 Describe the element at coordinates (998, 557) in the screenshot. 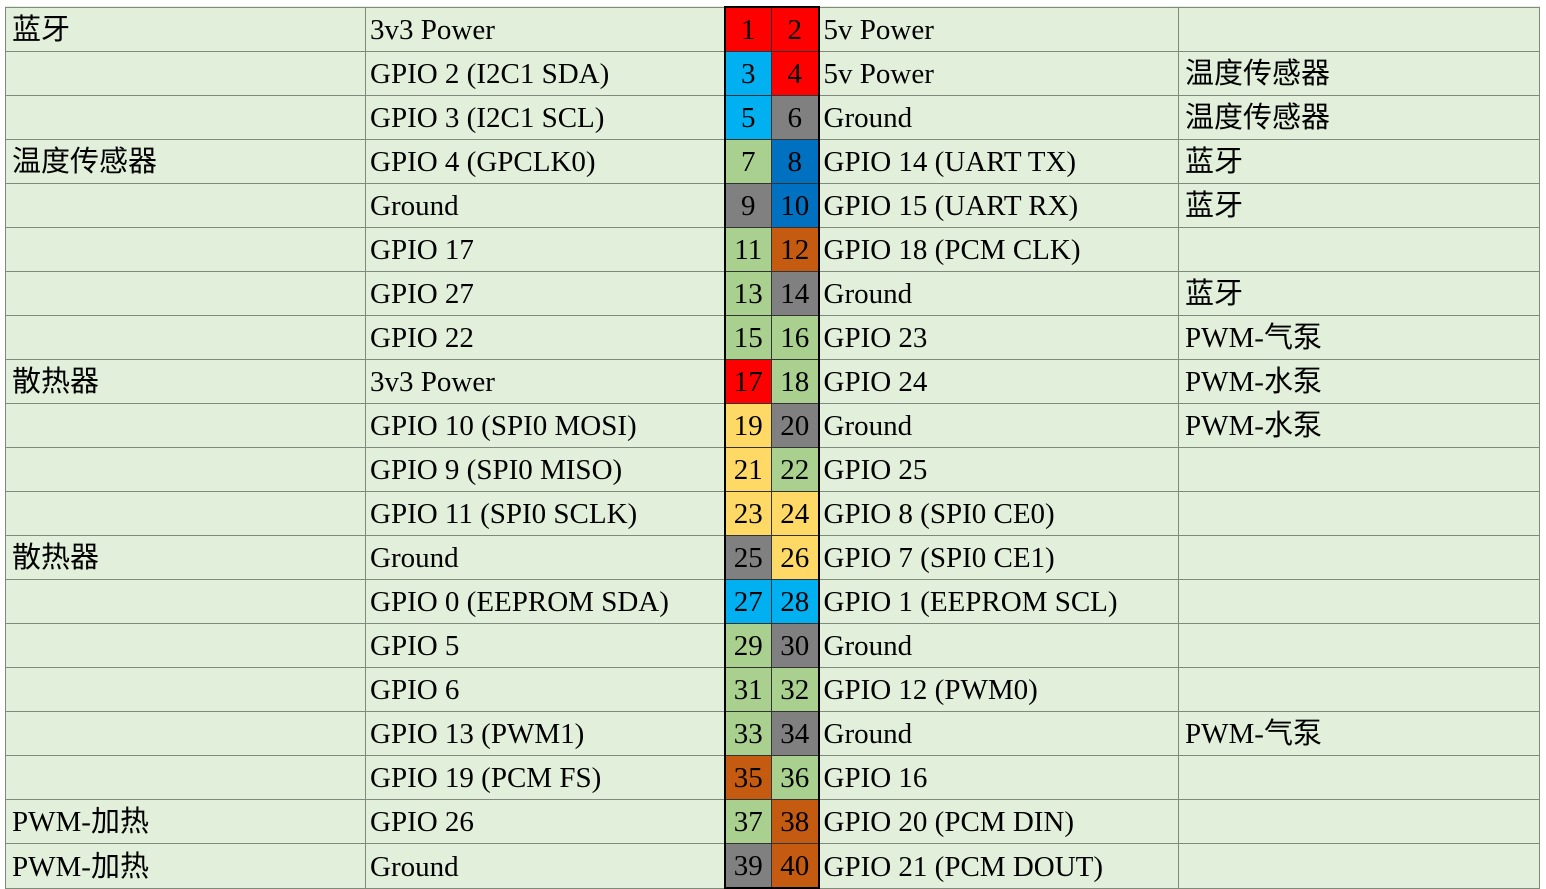

I see `right-function-cell: GPIO 7 (SPI0 CE1)` at that location.